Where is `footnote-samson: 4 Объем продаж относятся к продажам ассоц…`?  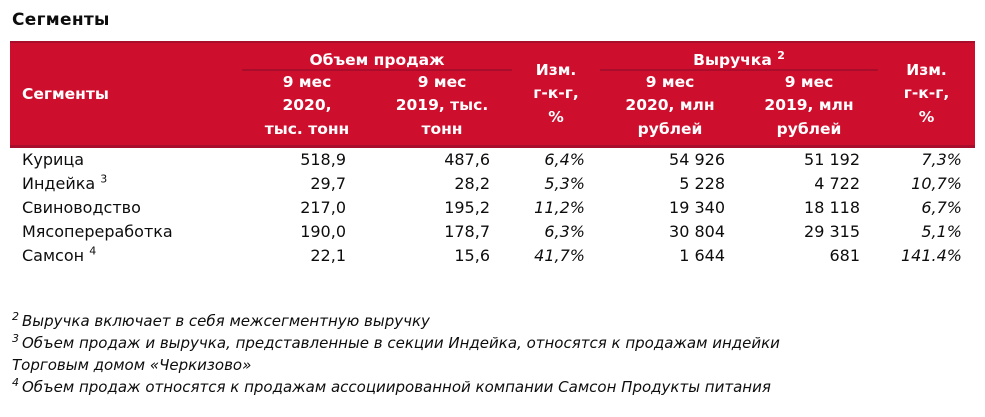 footnote-samson: 4 Объем продаж относятся к продажам ассоц… is located at coordinates (493, 387).